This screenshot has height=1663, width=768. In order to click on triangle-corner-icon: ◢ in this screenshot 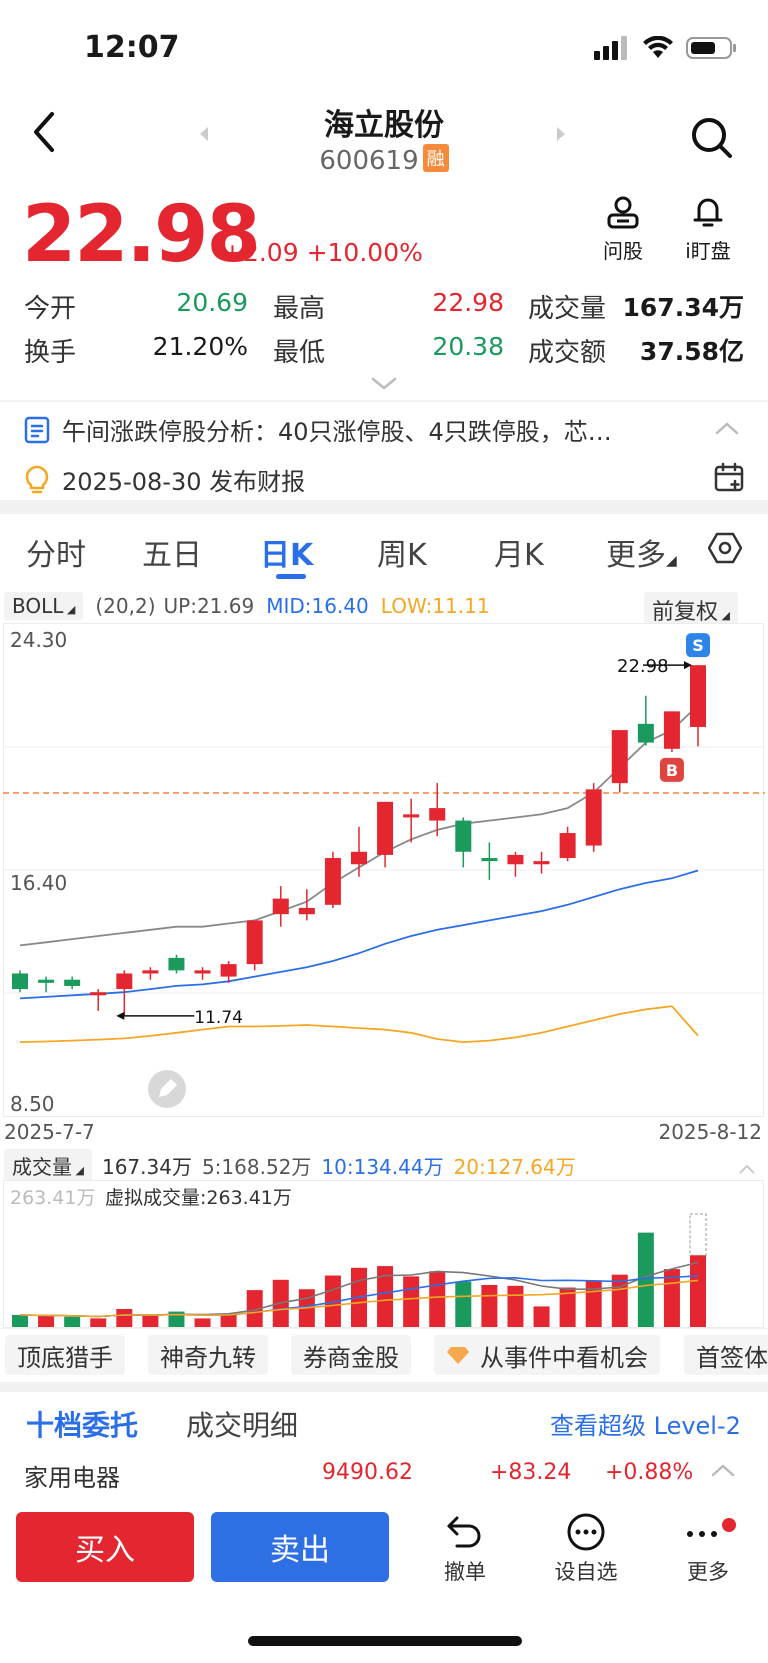, I will do `click(69, 609)`.